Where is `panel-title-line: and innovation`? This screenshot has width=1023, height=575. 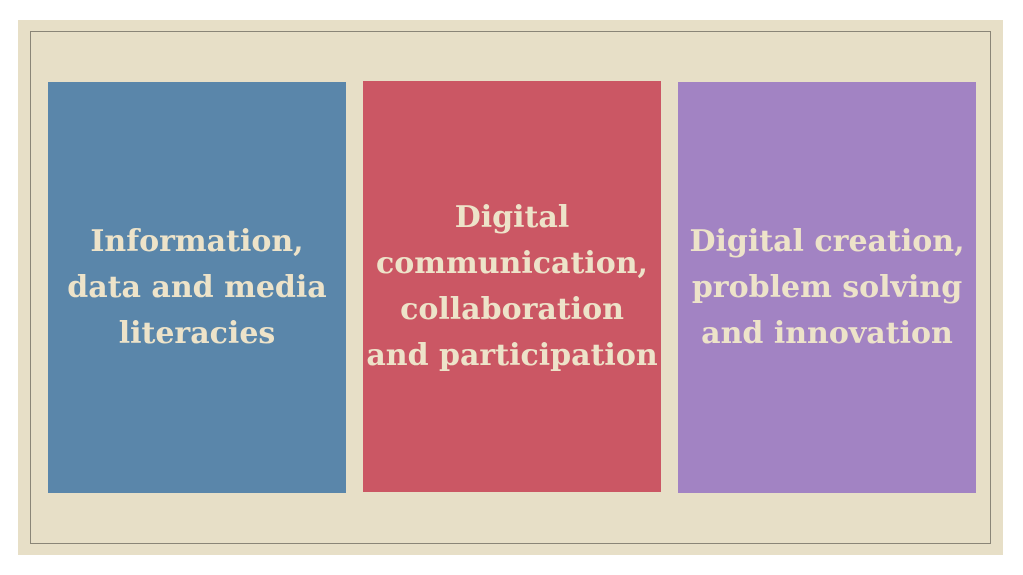 panel-title-line: and innovation is located at coordinates (827, 333).